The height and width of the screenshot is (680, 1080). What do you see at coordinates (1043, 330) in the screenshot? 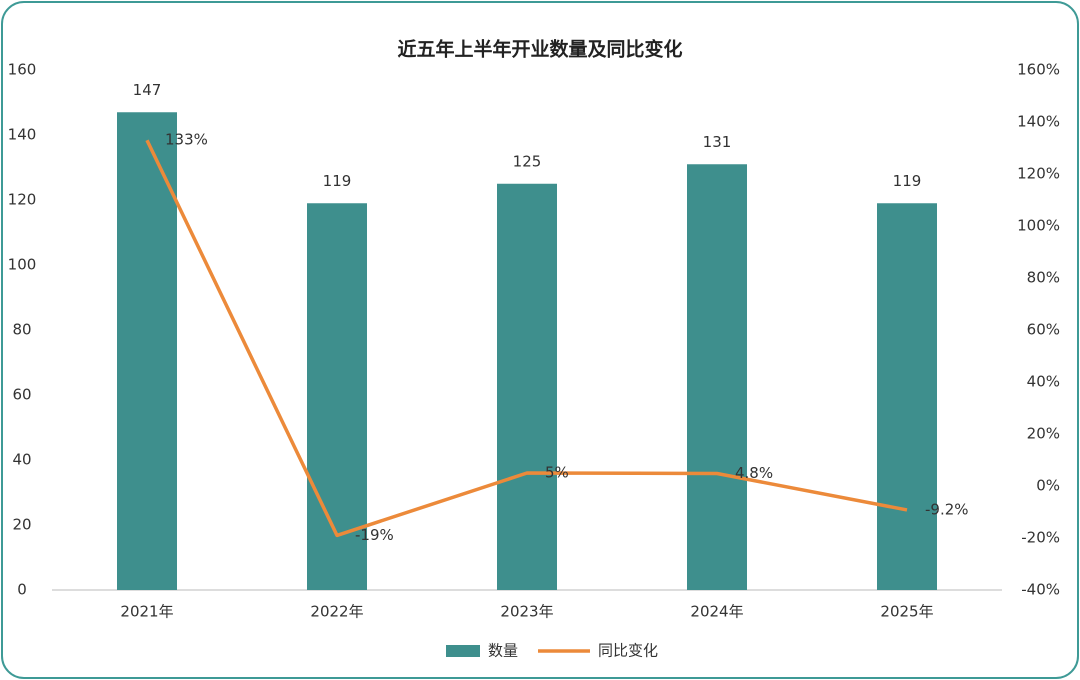
I see `y2-tick-label: 60%` at bounding box center [1043, 330].